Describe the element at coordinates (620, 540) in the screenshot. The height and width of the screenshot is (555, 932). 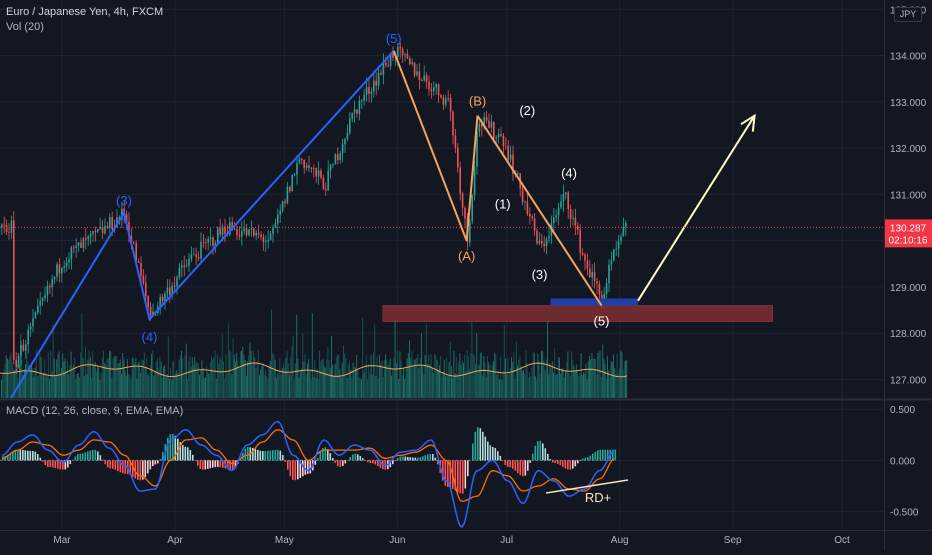
I see `x-tick-label: Aug` at that location.